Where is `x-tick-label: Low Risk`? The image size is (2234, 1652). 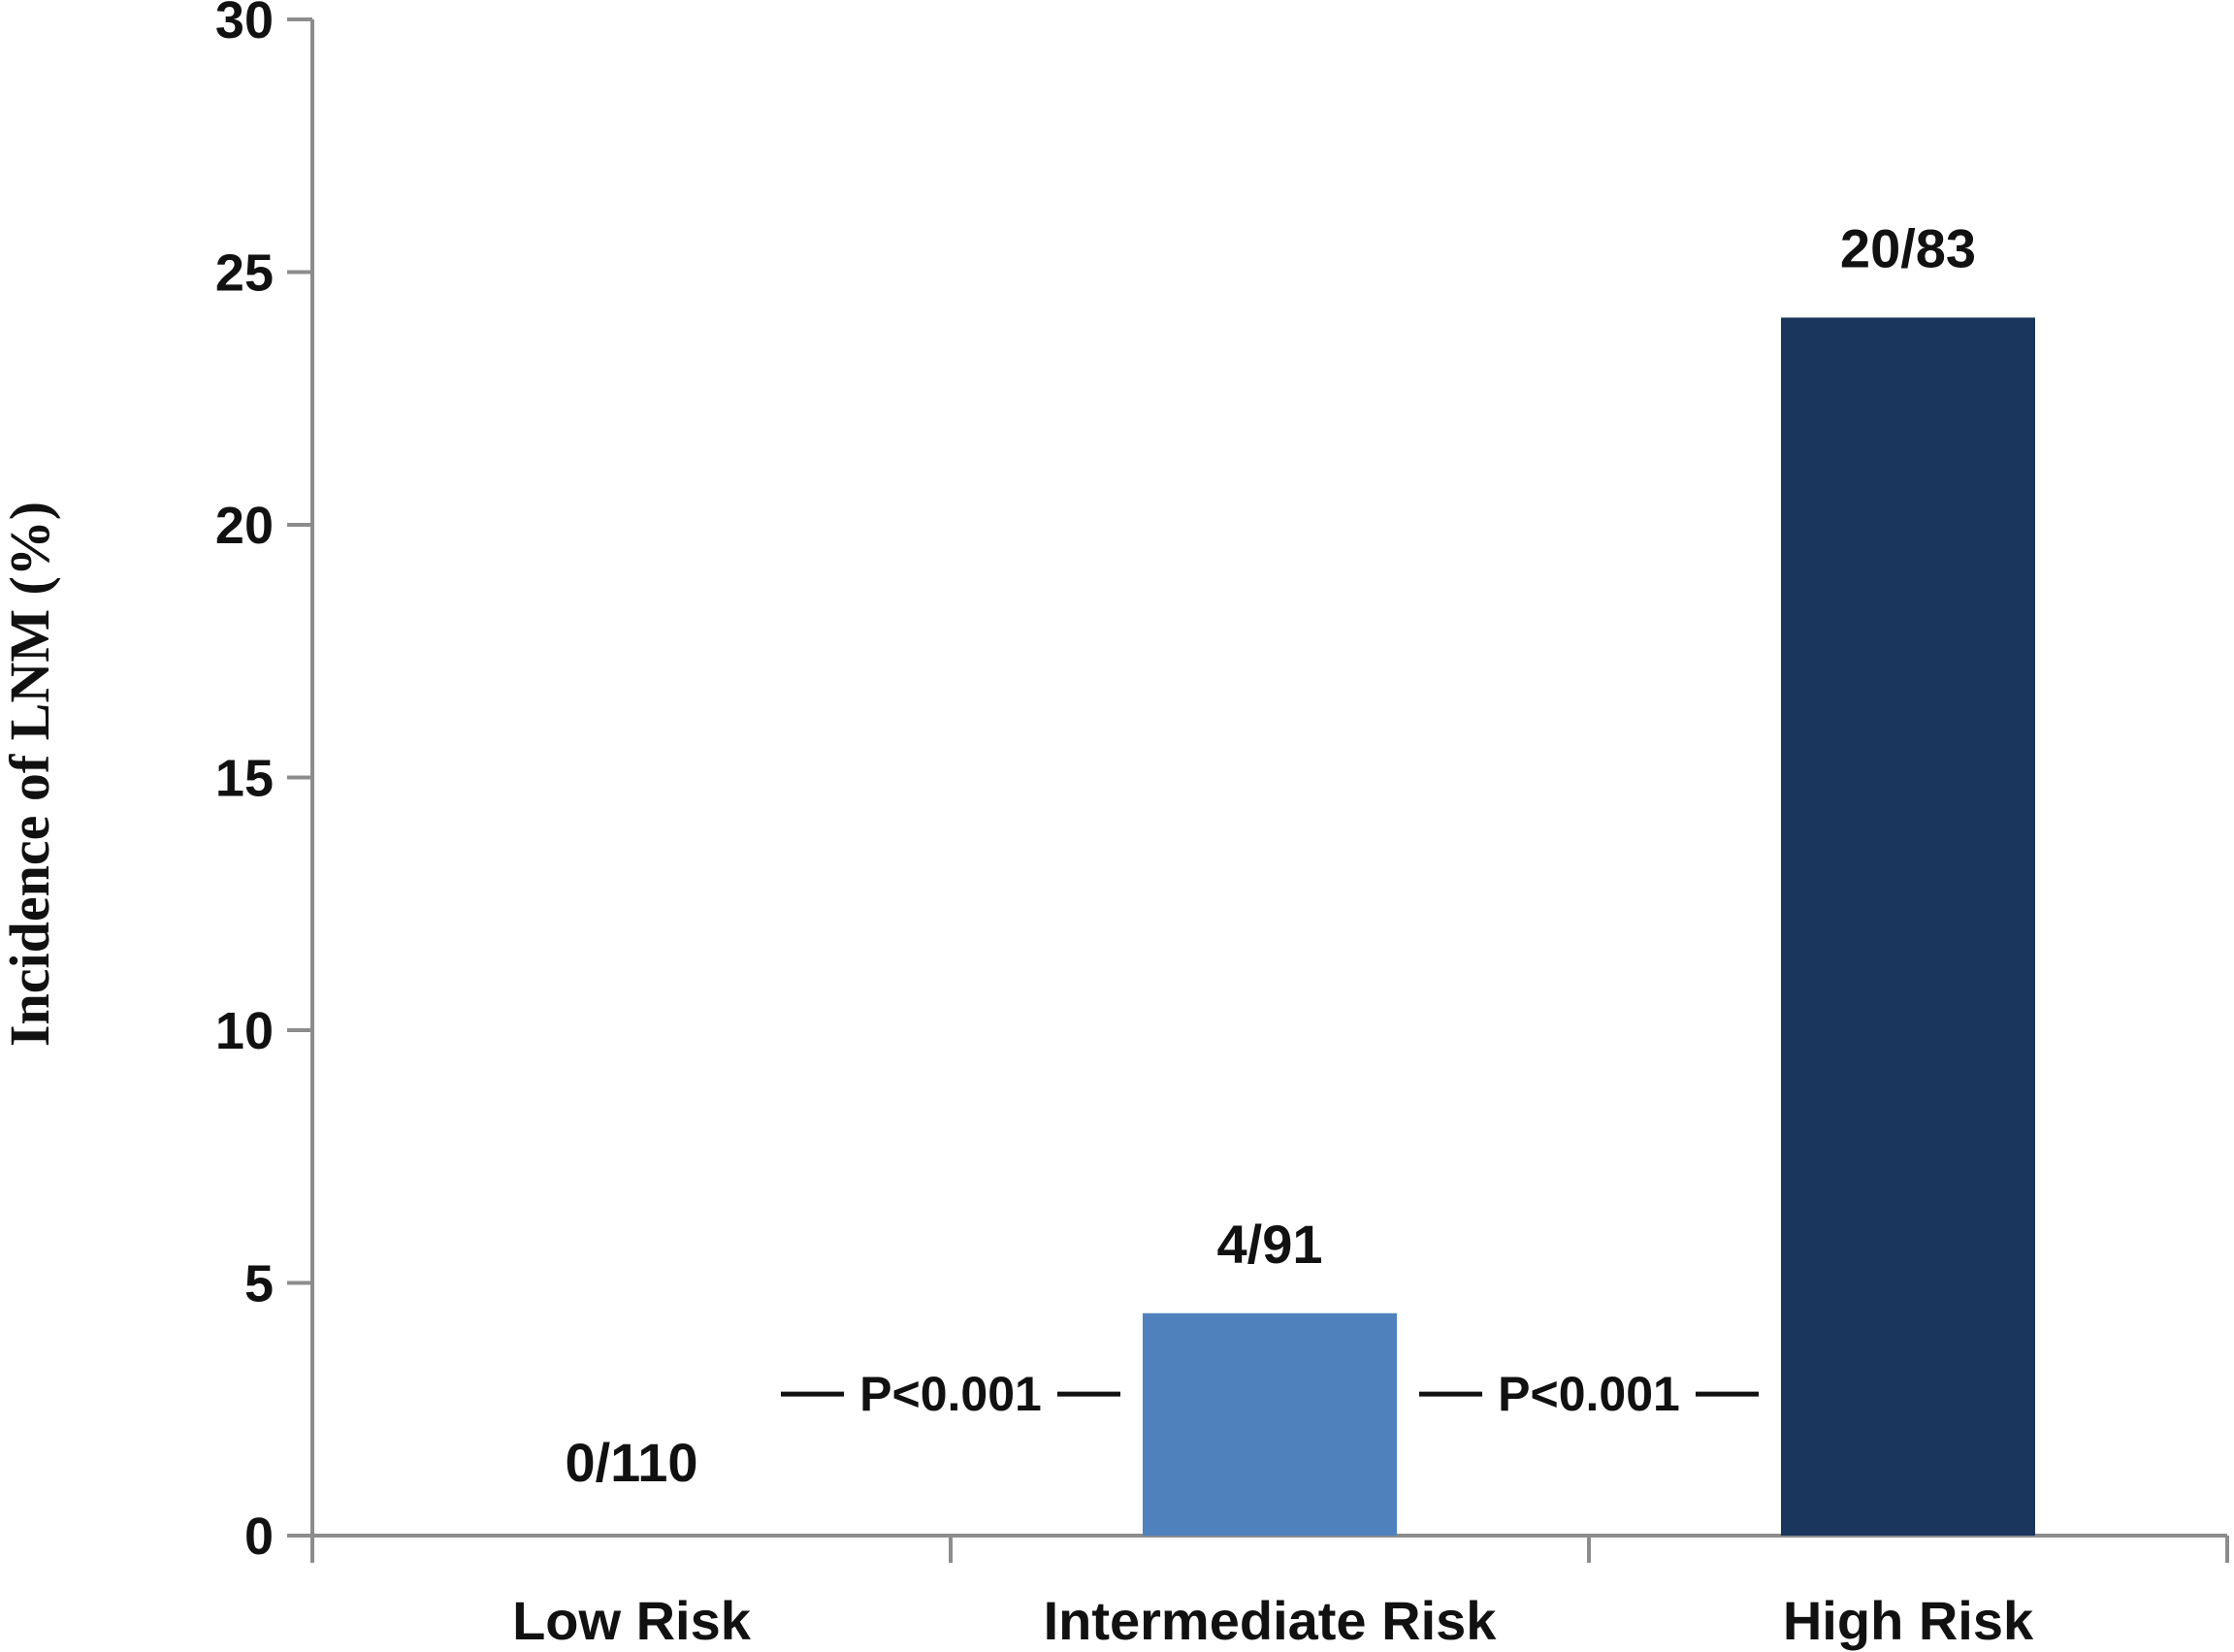
x-tick-label: Low Risk is located at coordinates (632, 1621).